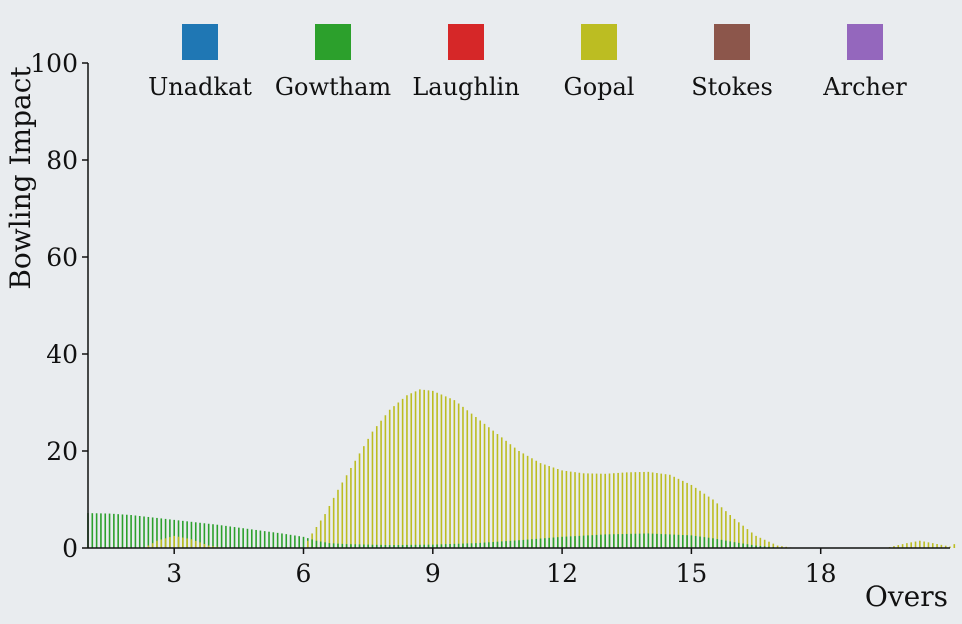  What do you see at coordinates (865, 42) in the screenshot?
I see `legend-swatch-archer` at bounding box center [865, 42].